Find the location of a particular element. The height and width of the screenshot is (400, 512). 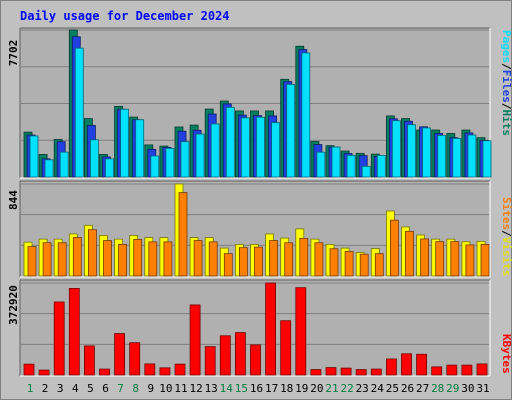

day-label-24: 24 is located at coordinates (378, 388).